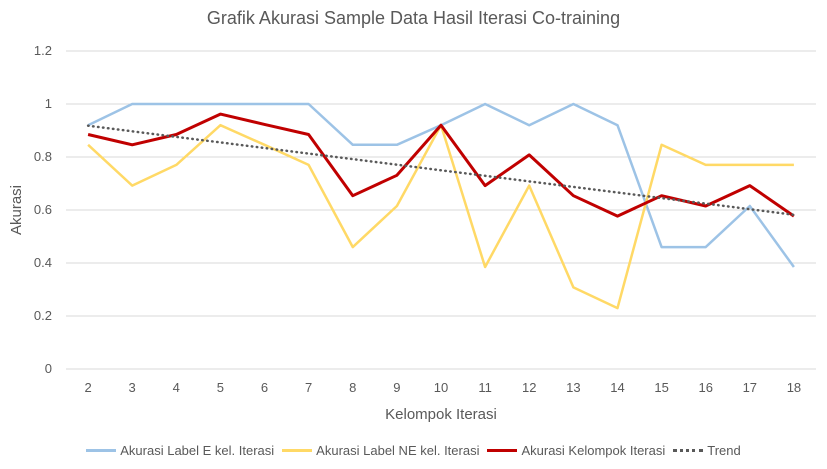  What do you see at coordinates (617, 387) in the screenshot?
I see `x-tick-label: 14` at bounding box center [617, 387].